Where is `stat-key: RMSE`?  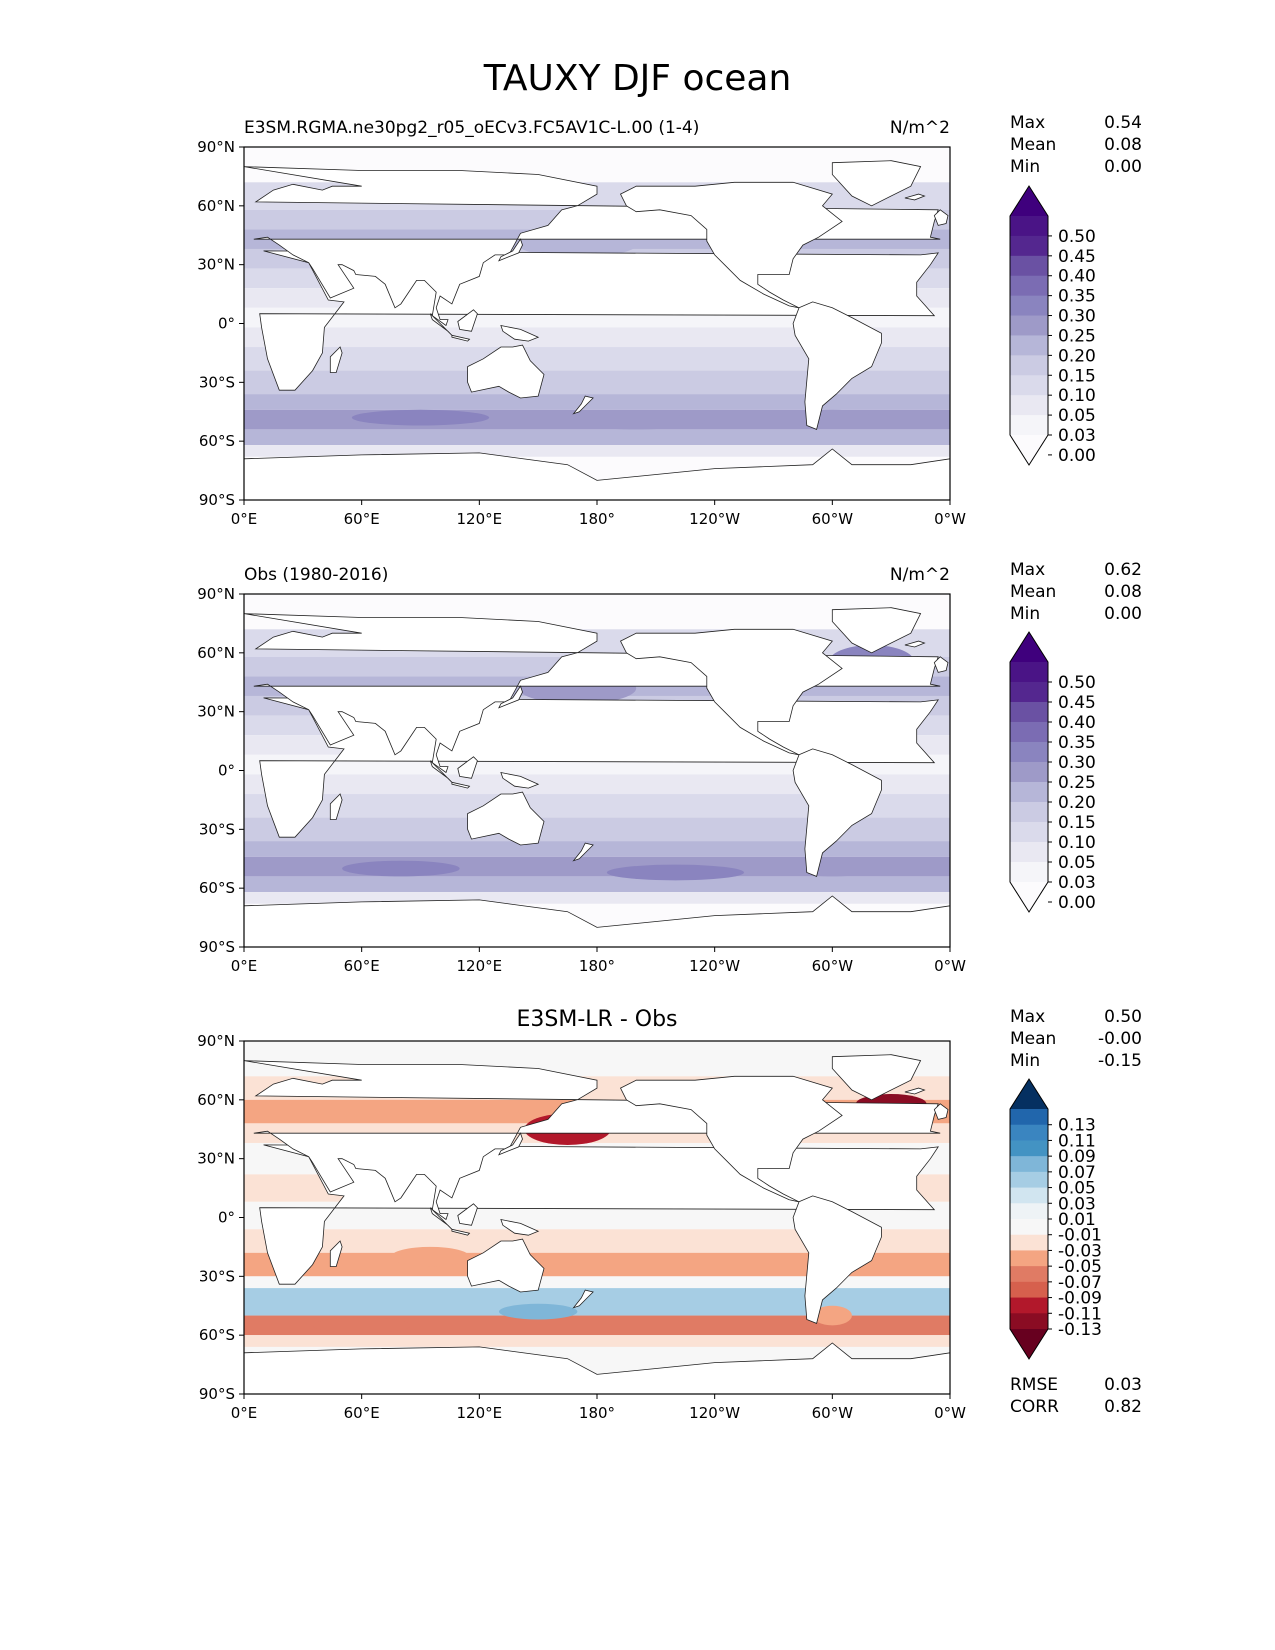
stat-key: RMSE is located at coordinates (1034, 1385).